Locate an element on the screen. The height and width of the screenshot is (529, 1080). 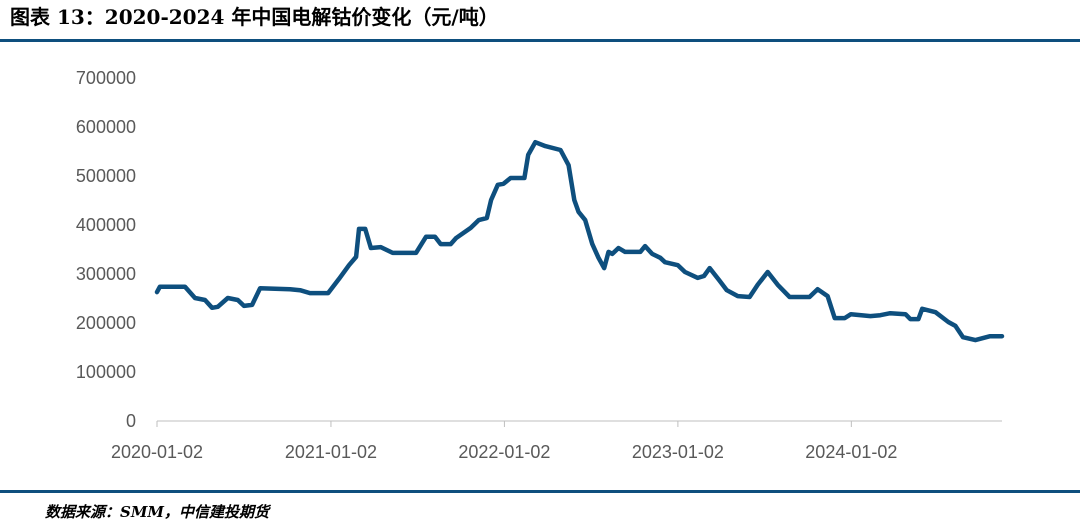
x-tick-label: 2024-01-02 is located at coordinates (851, 452).